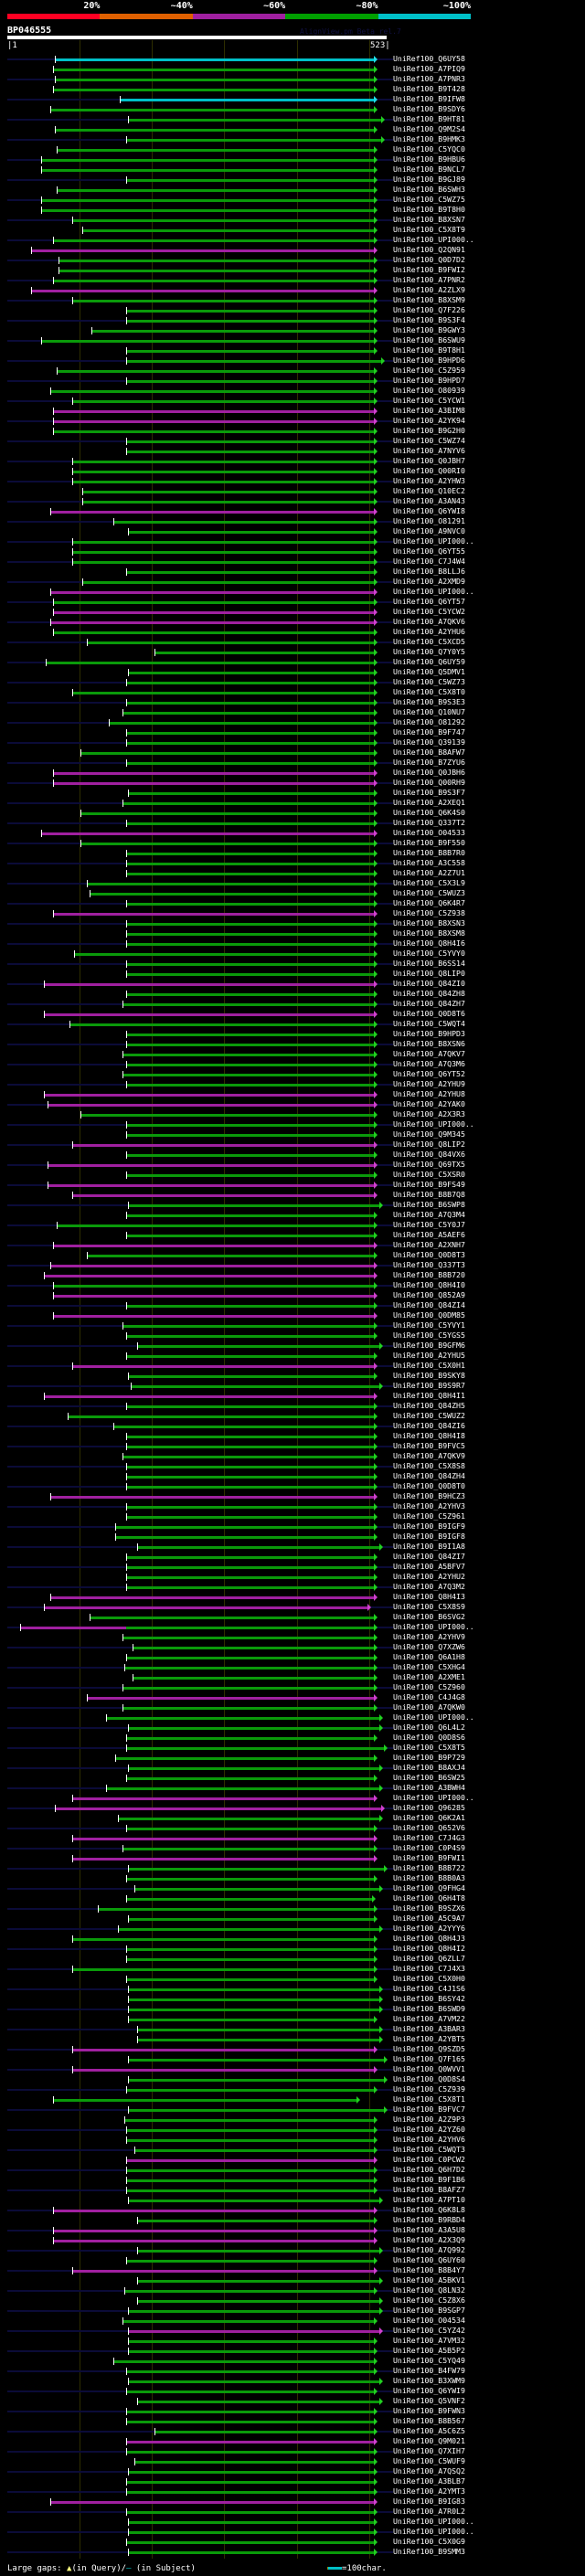 Image resolution: width=585 pixels, height=2576 pixels. I want to click on hit-label: UniRef100_A2YAK0, so click(429, 1103).